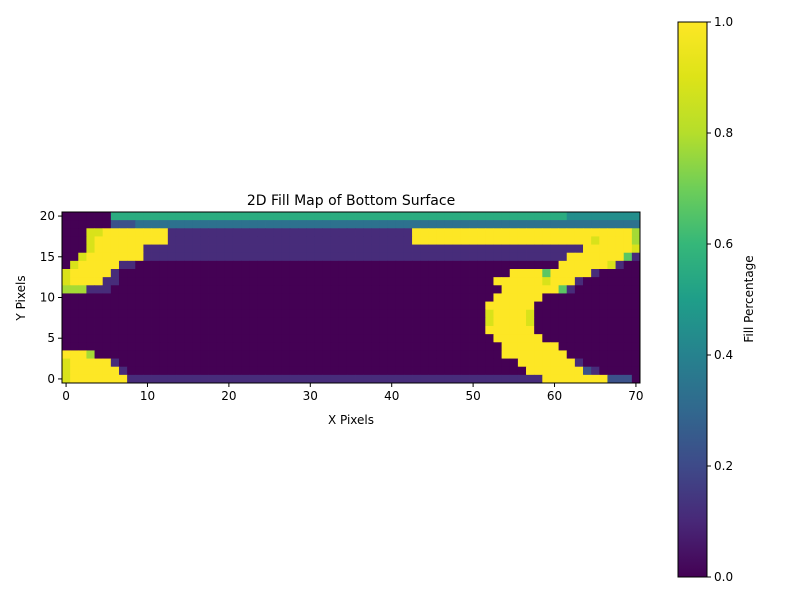  Describe the element at coordinates (353, 393) in the screenshot. I see `x-axis-ticks: 0 10 20 30 40 50 60 70` at that location.